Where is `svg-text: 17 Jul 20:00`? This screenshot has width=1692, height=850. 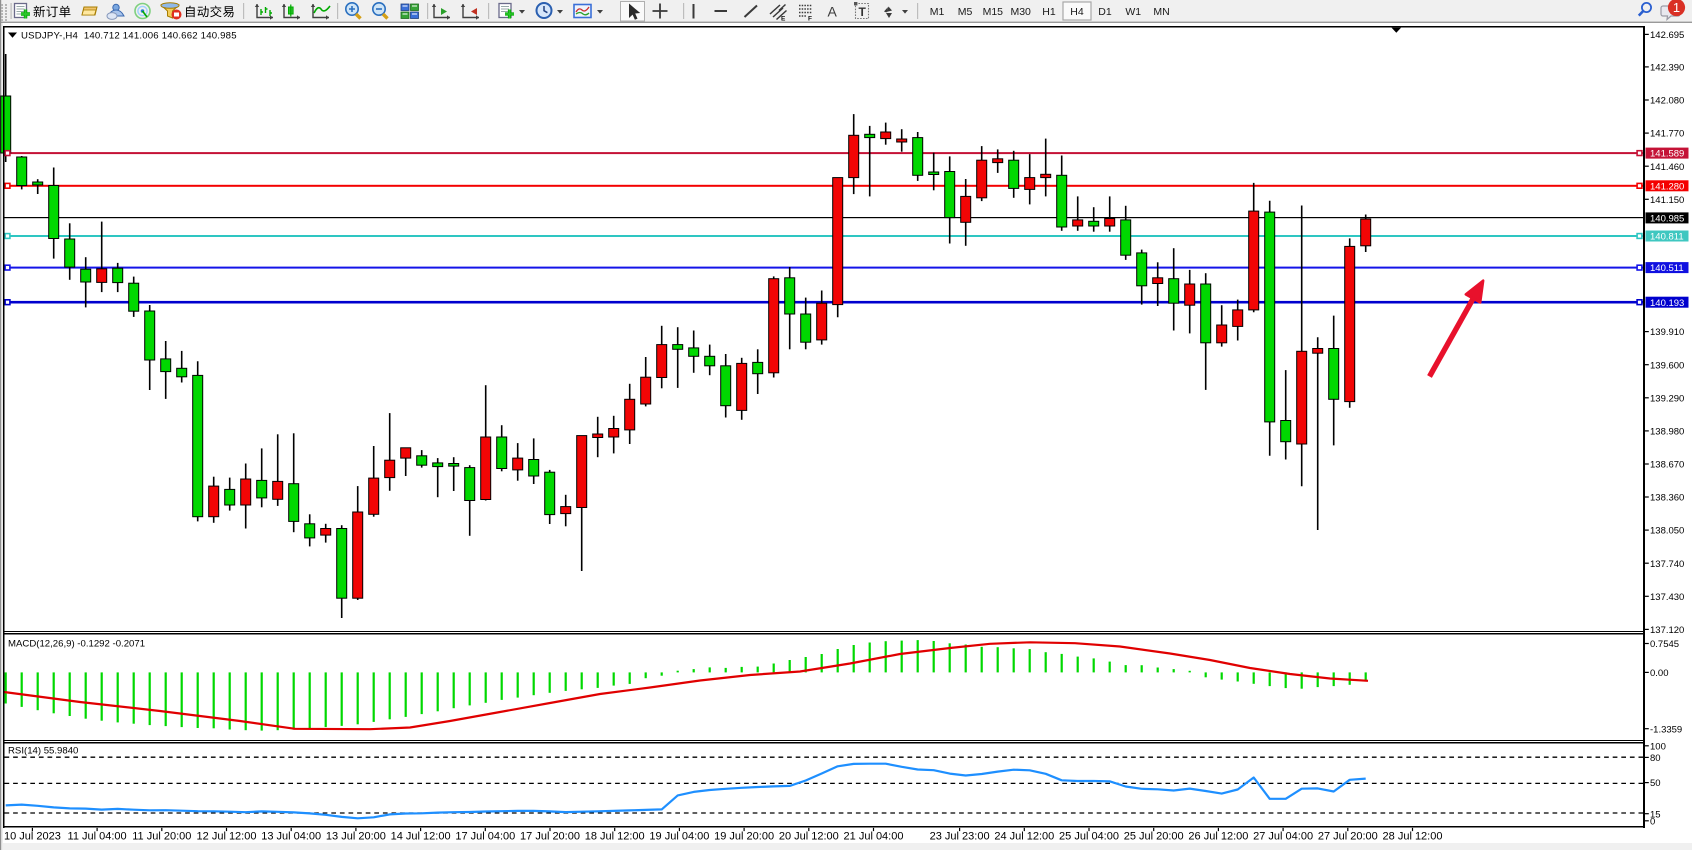 svg-text: 17 Jul 20:00 is located at coordinates (550, 837).